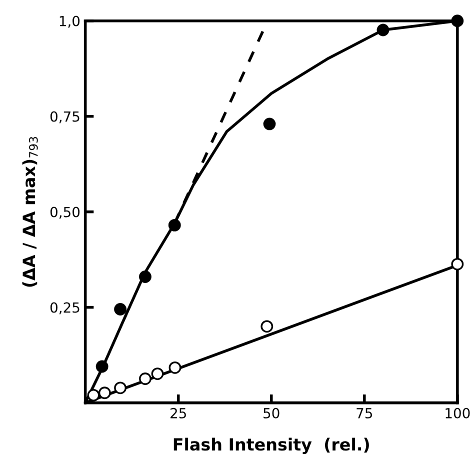  What do you see at coordinates (271, 446) in the screenshot?
I see `x-axis-title: Flash Intensity (rel.)` at bounding box center [271, 446].